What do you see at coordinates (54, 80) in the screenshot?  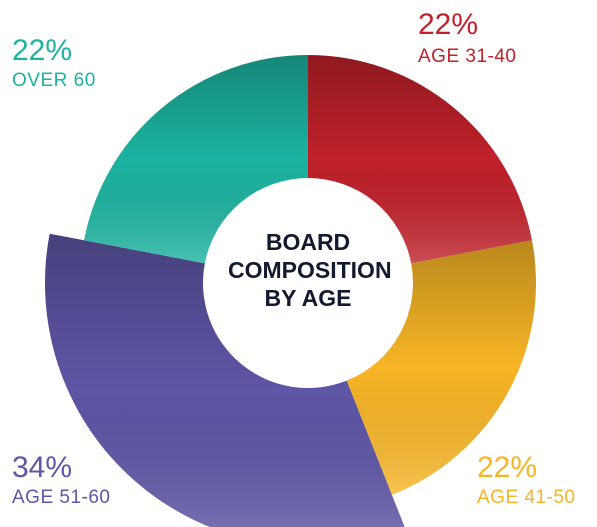 I see `category-label: OVER 60` at bounding box center [54, 80].